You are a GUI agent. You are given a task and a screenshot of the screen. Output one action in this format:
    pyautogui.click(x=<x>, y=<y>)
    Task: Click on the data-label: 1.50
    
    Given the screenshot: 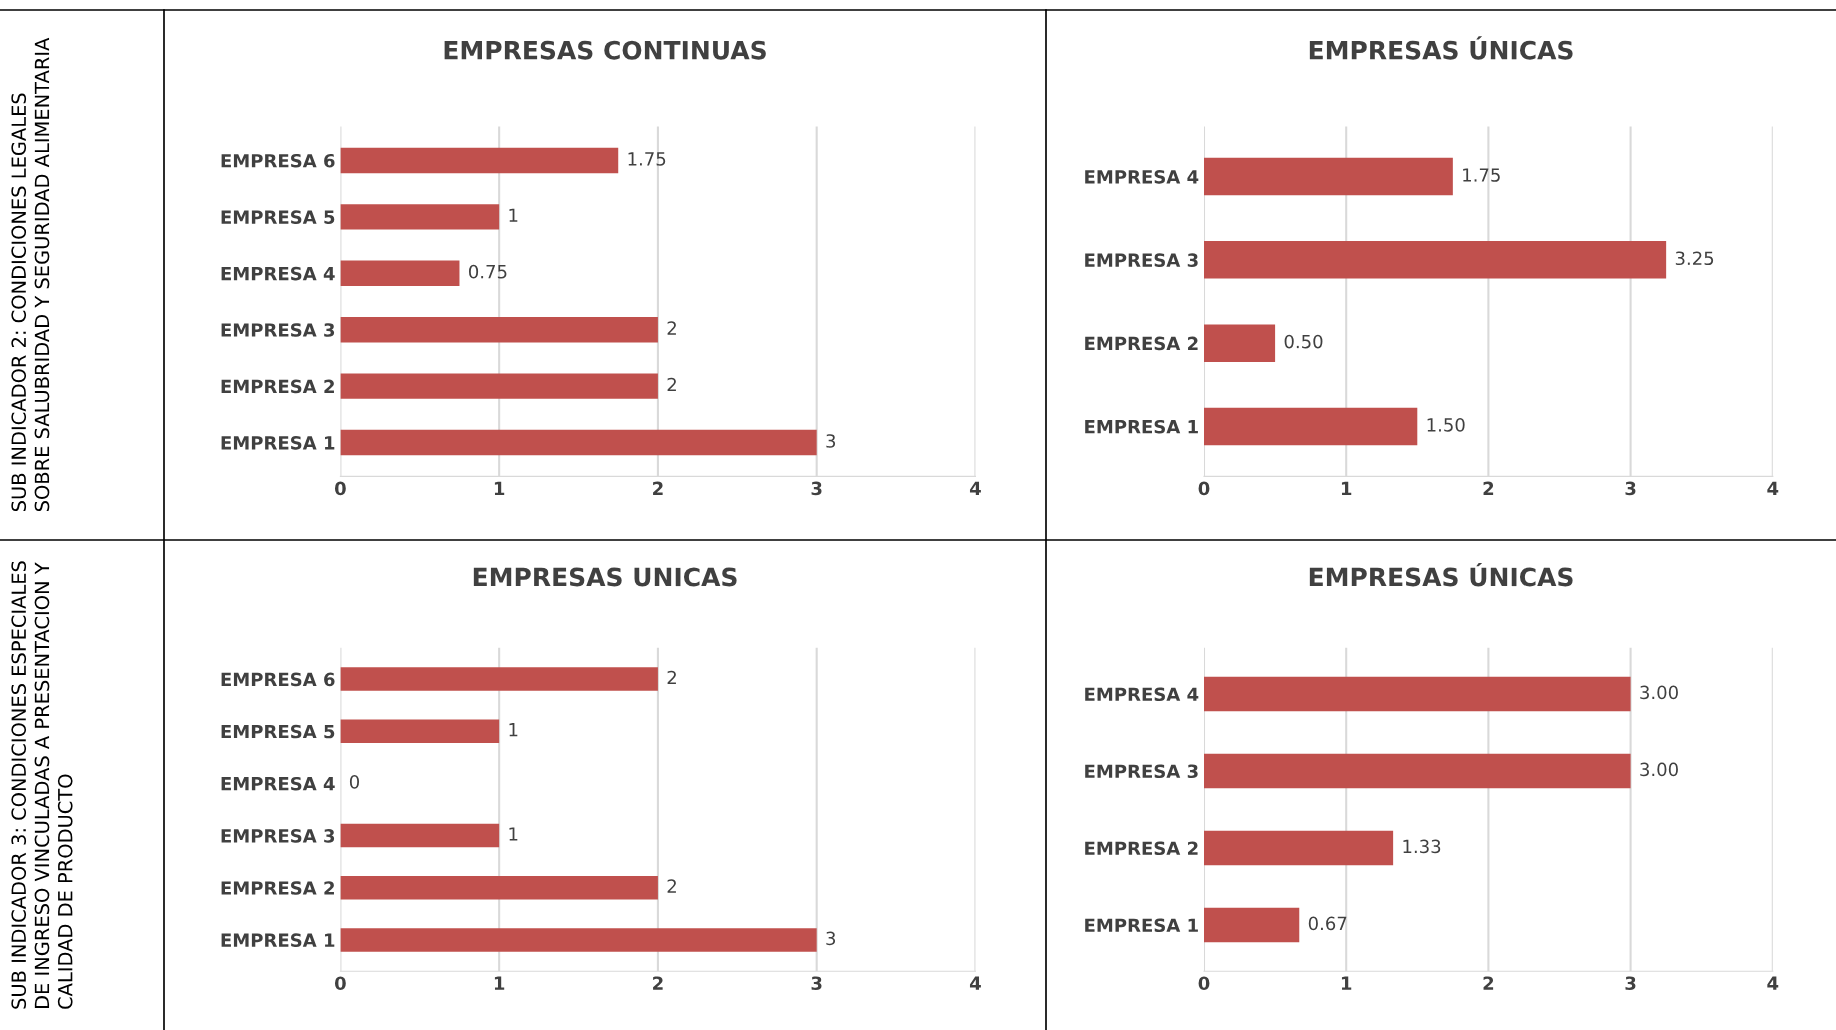 What is the action you would take?
    pyautogui.click(x=1446, y=425)
    